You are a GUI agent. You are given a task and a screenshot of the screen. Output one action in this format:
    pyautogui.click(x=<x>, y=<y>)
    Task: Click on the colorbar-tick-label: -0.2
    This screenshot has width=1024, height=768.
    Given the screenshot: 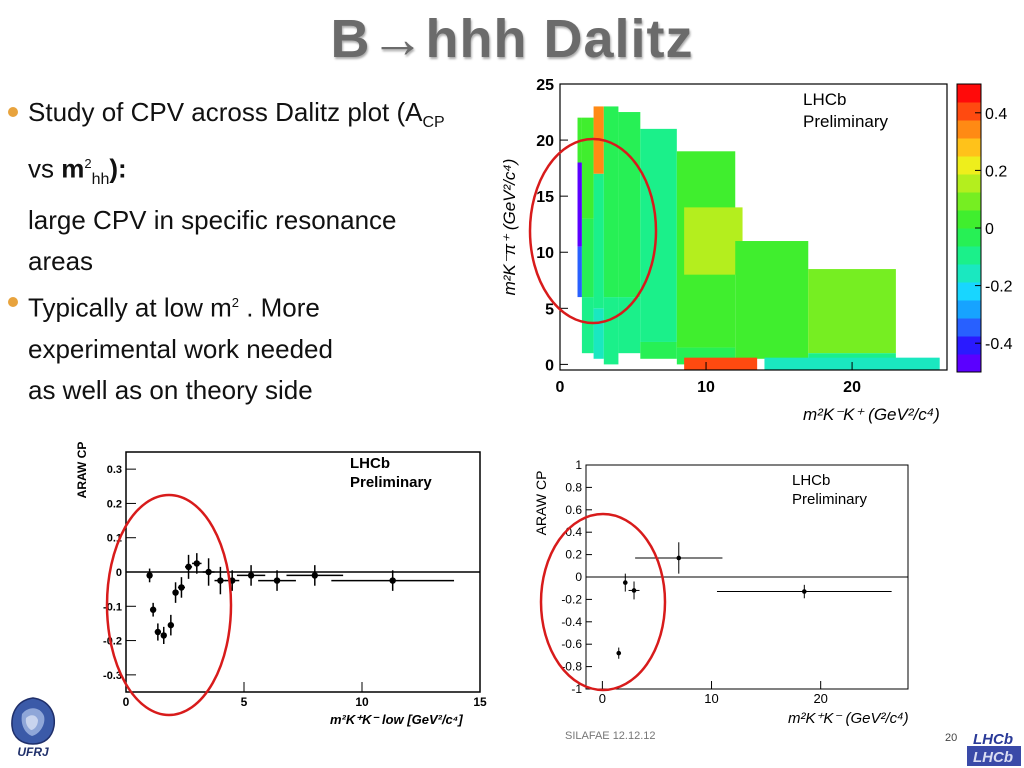 What is the action you would take?
    pyautogui.click(x=999, y=287)
    